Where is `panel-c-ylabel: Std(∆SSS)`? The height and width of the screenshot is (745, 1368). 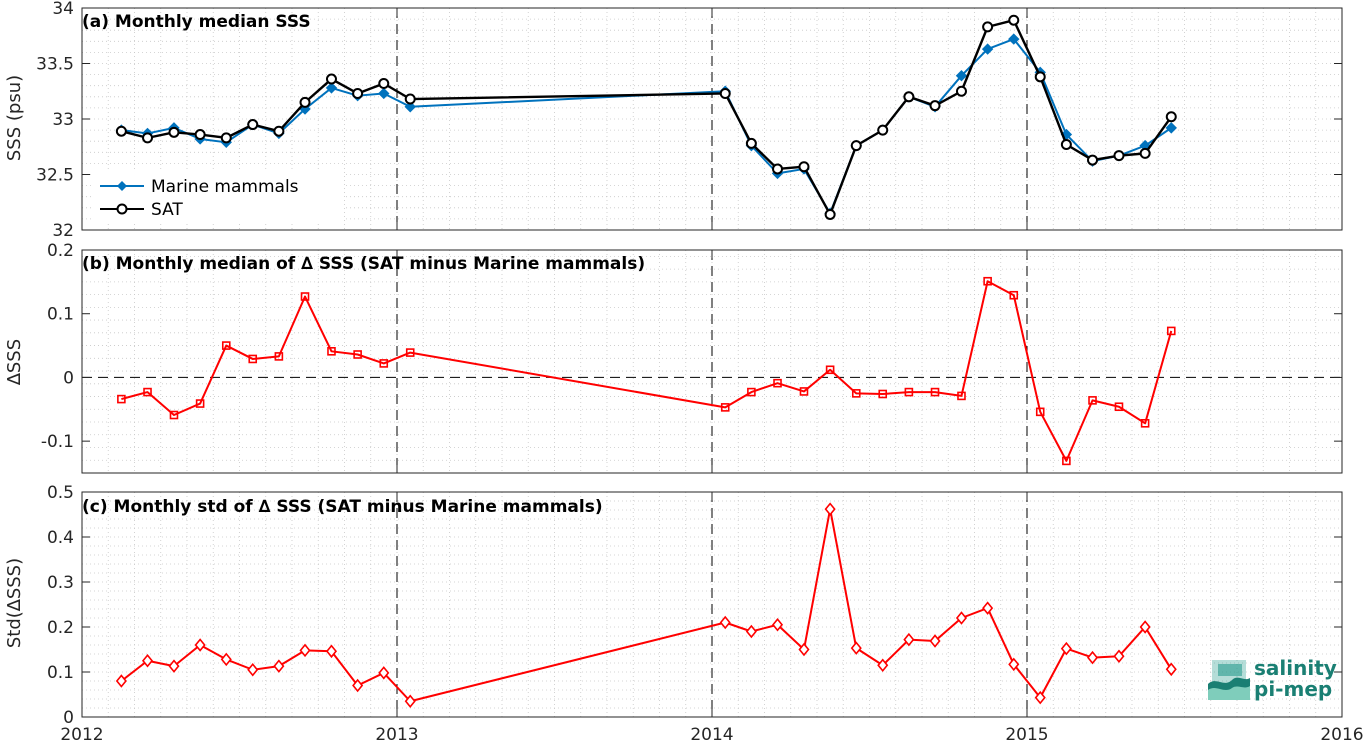 panel-c-ylabel: Std(∆SSS) is located at coordinates (14, 603).